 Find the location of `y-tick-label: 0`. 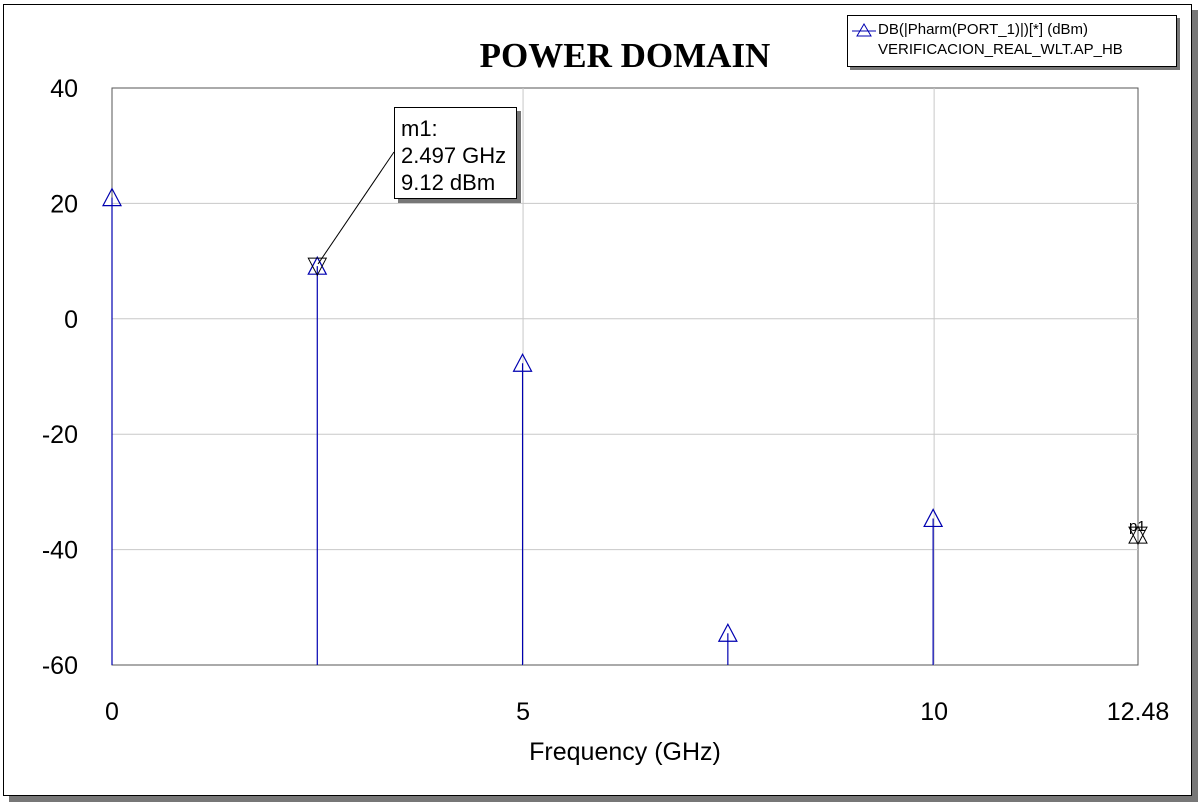

y-tick-label: 0 is located at coordinates (71, 320).